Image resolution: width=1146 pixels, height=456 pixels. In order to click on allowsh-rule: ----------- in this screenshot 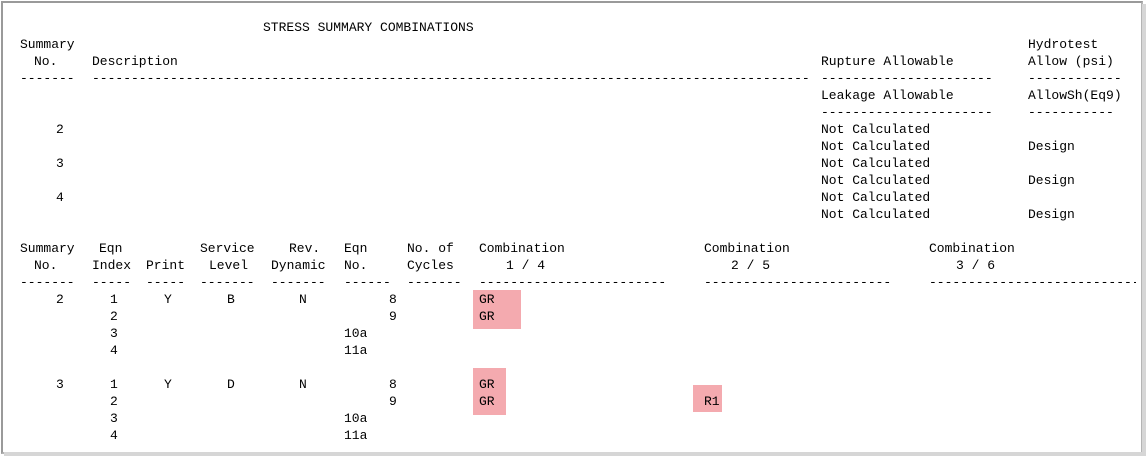, I will do `click(1071, 112)`.